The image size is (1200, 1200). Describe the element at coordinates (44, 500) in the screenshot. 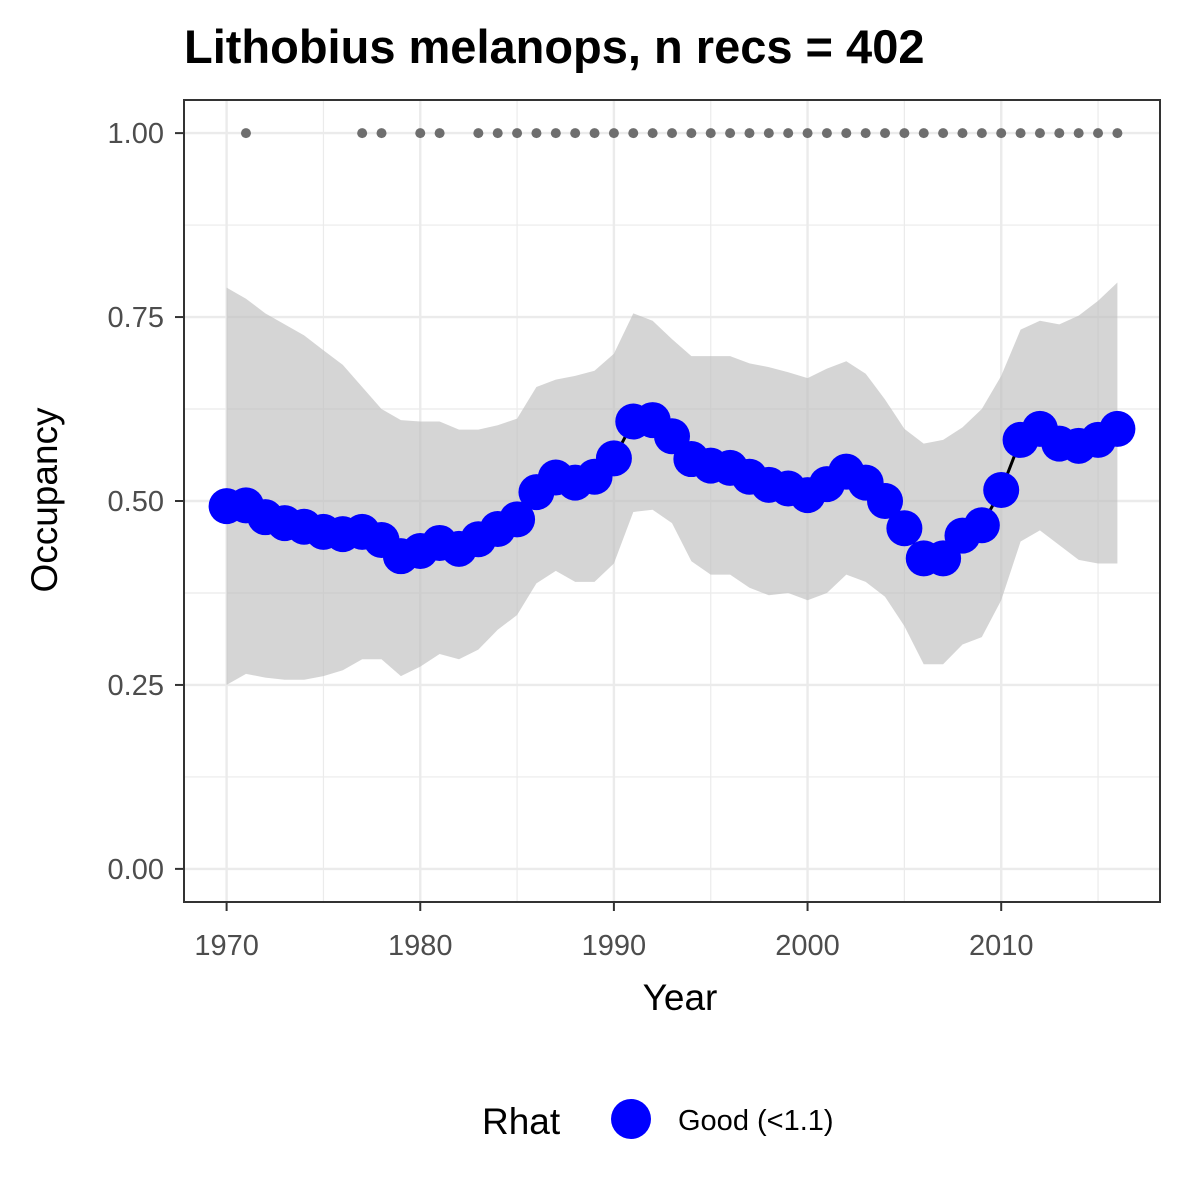

I see `y-axis-title: Occupancy` at that location.